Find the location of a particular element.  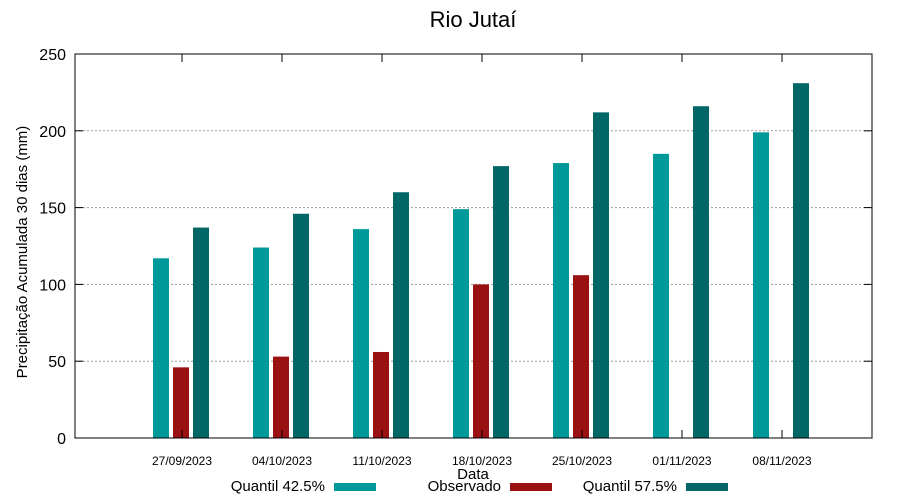

bar-quantil-42-5--4 is located at coordinates (561, 300).